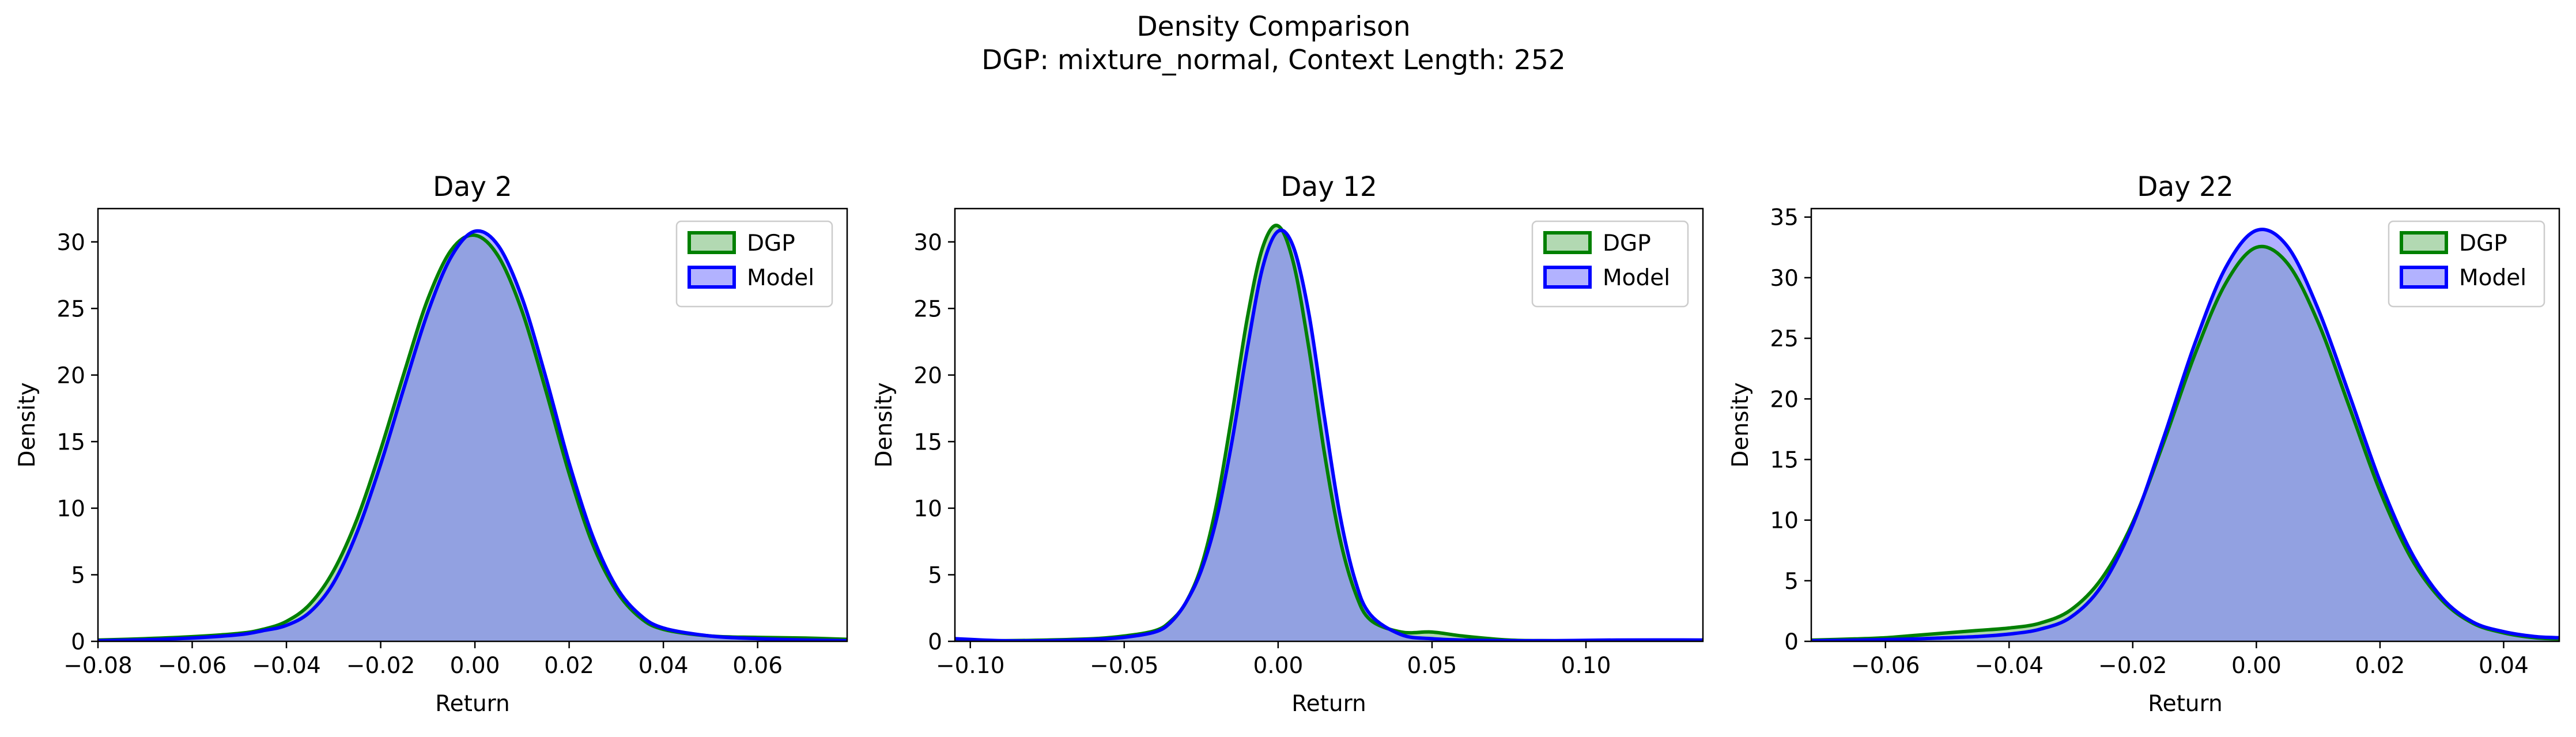 The height and width of the screenshot is (737, 2576). Describe the element at coordinates (1273, 27) in the screenshot. I see `figure-title: Density Comparison` at that location.